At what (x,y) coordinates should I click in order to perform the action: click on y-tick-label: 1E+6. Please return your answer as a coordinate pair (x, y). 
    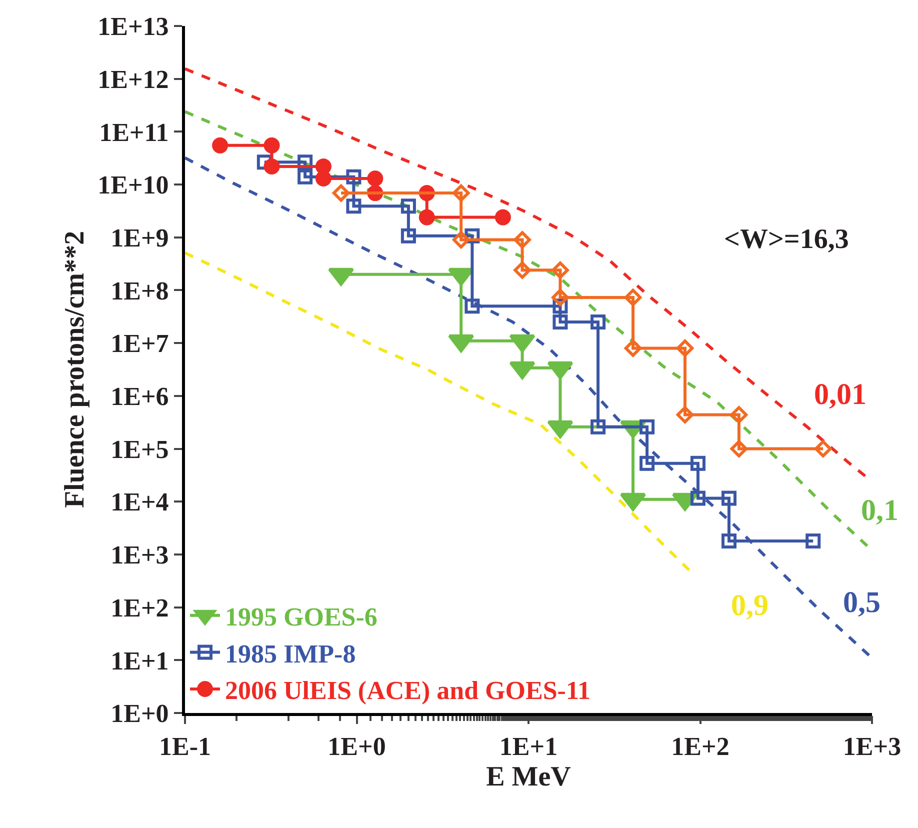
    Looking at the image, I should click on (139, 397).